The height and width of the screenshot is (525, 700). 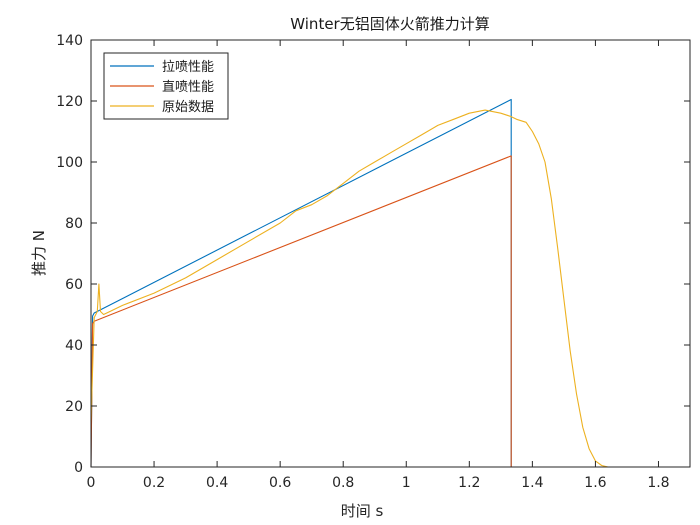 What do you see at coordinates (74, 346) in the screenshot?
I see `y-tick-label: 40` at bounding box center [74, 346].